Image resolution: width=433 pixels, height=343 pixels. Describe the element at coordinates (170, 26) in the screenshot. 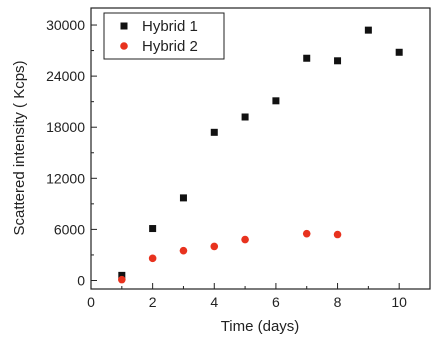

I see `legend-label: Hybrid 1` at that location.